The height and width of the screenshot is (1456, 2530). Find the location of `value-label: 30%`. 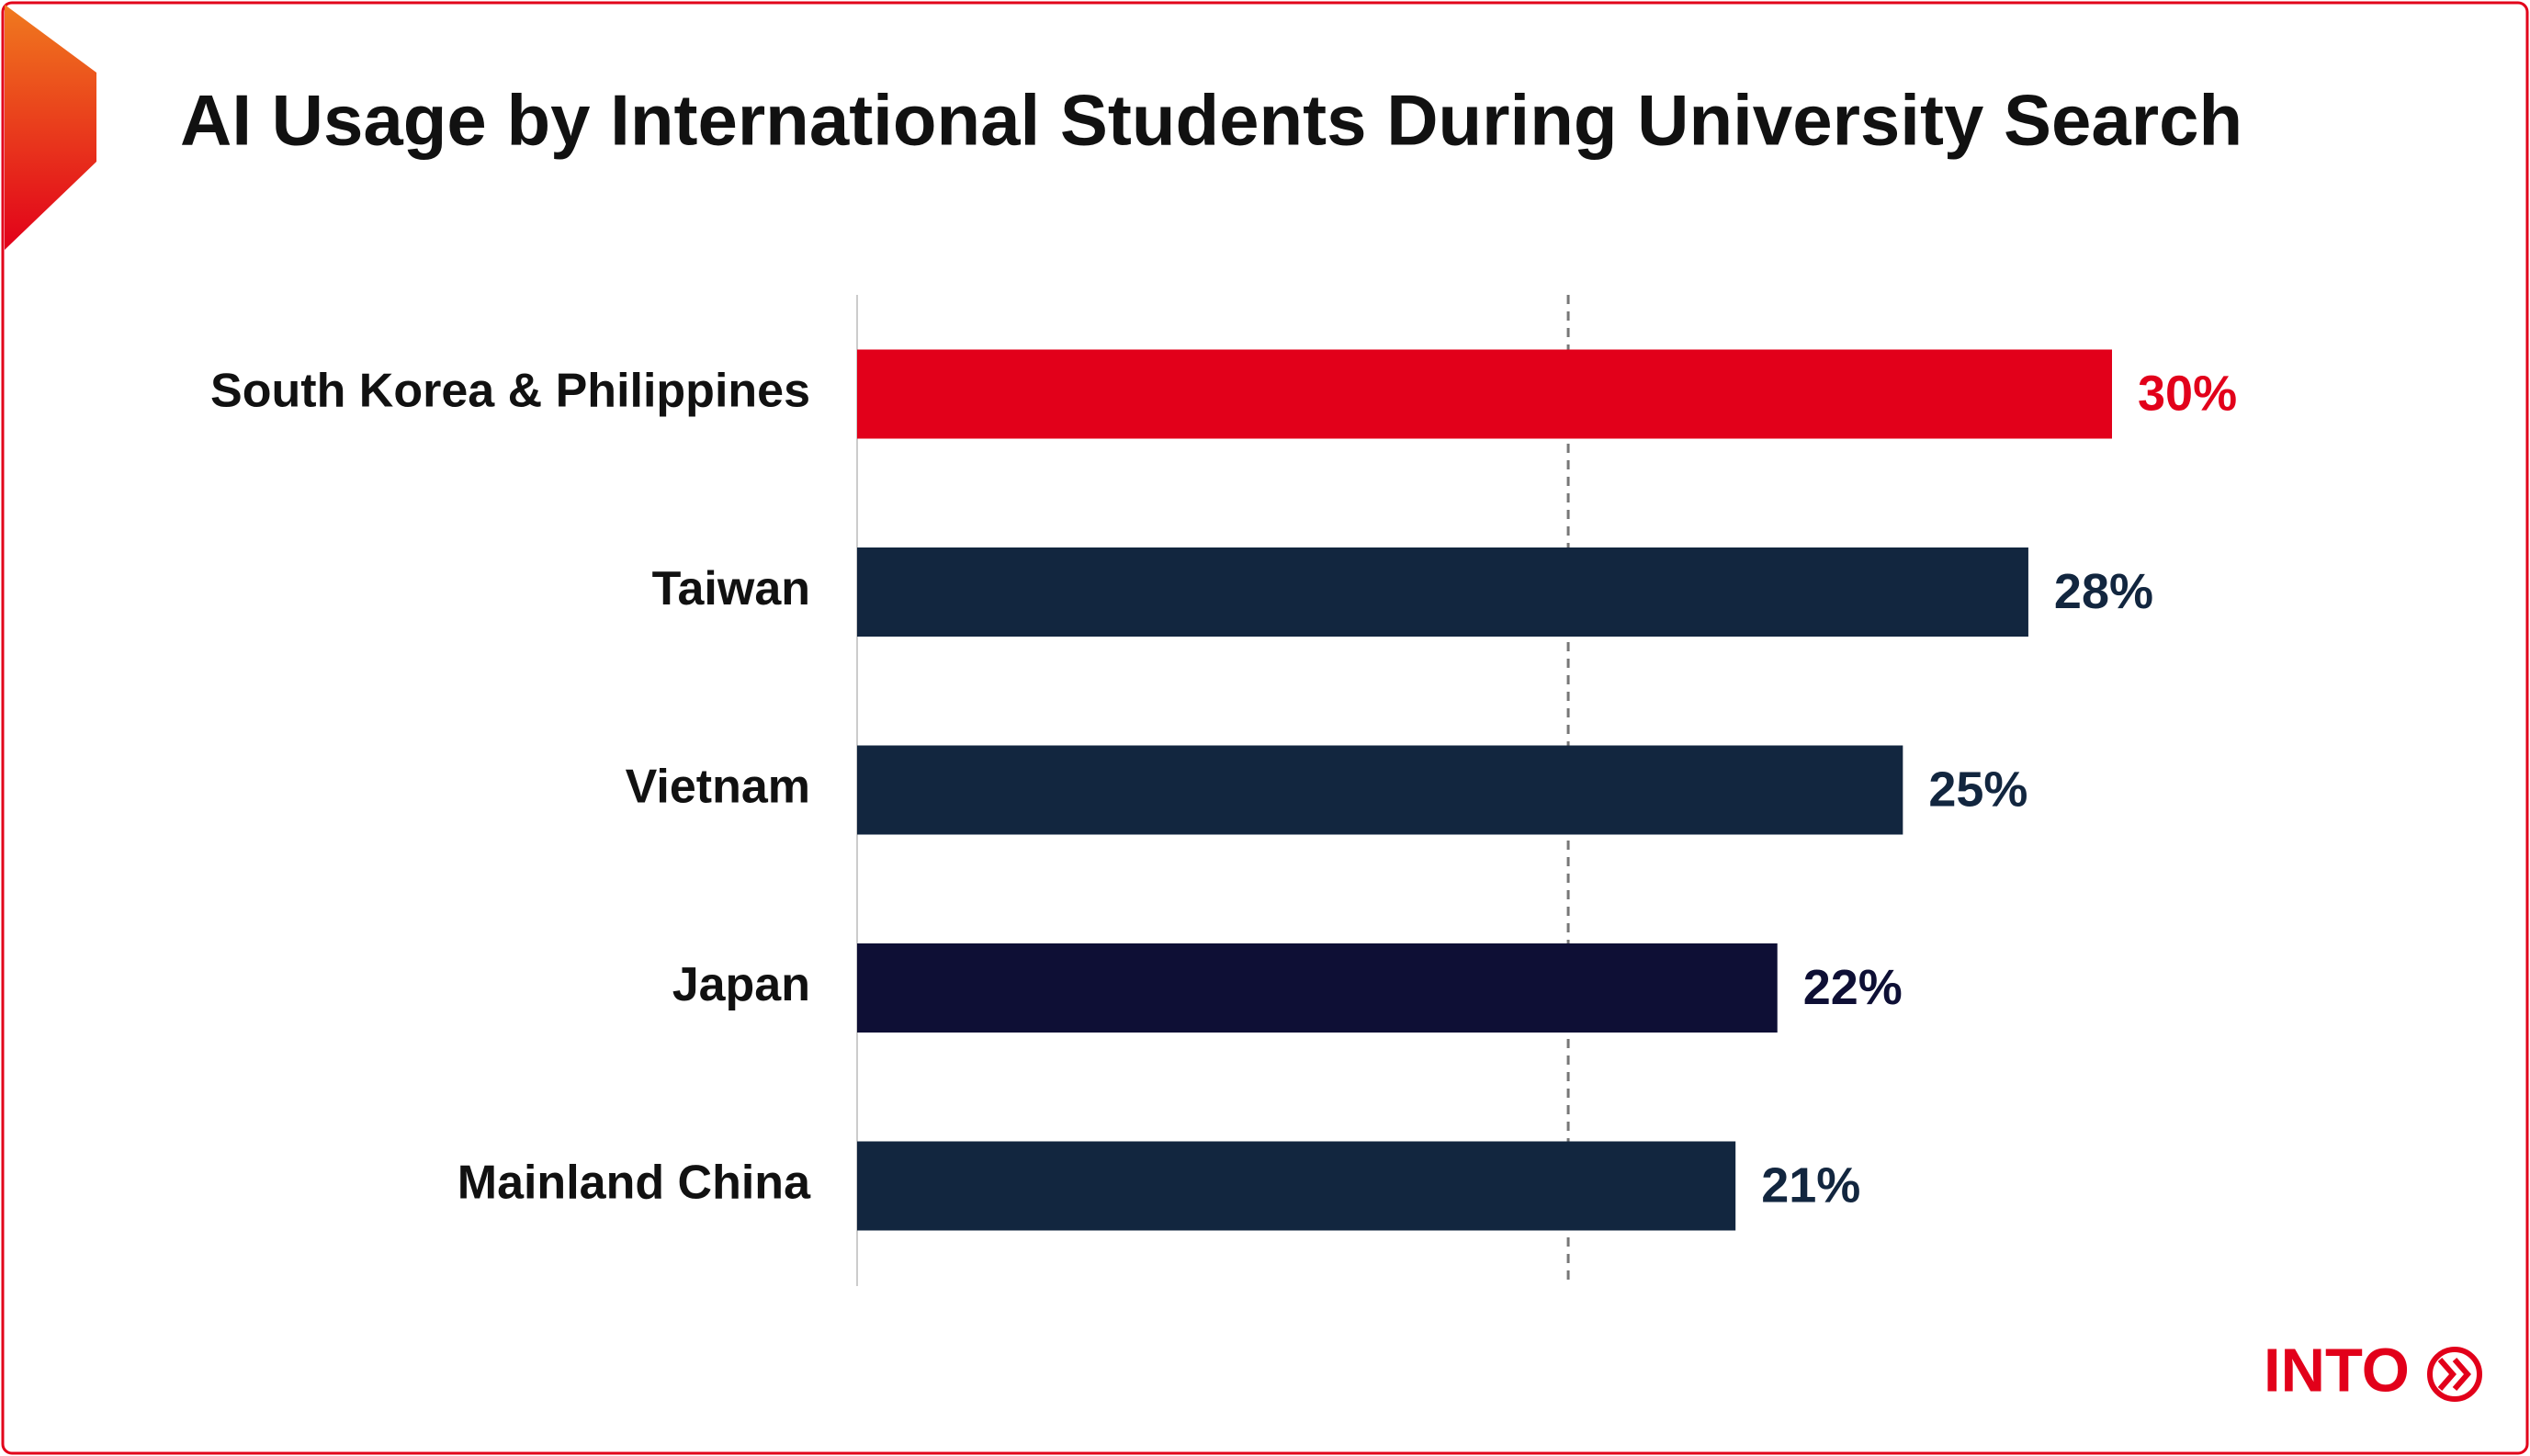

value-label: 30% is located at coordinates (2187, 393).